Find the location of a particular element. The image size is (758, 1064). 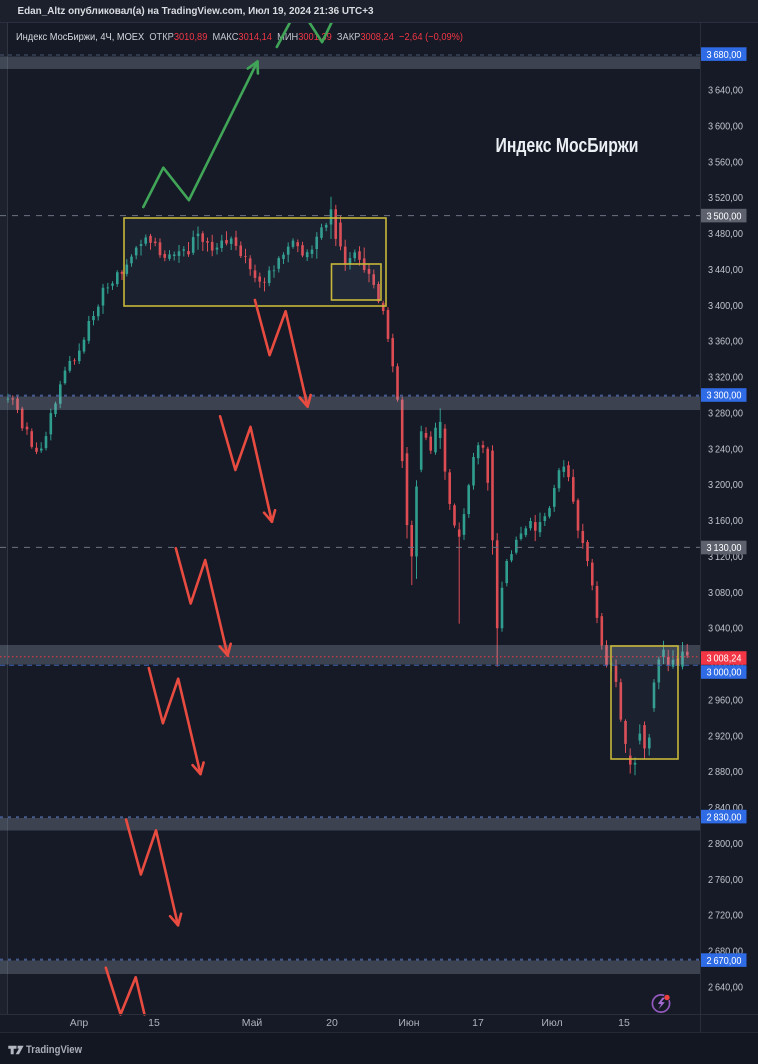

svg-text: 2 760,00 is located at coordinates (725, 880).